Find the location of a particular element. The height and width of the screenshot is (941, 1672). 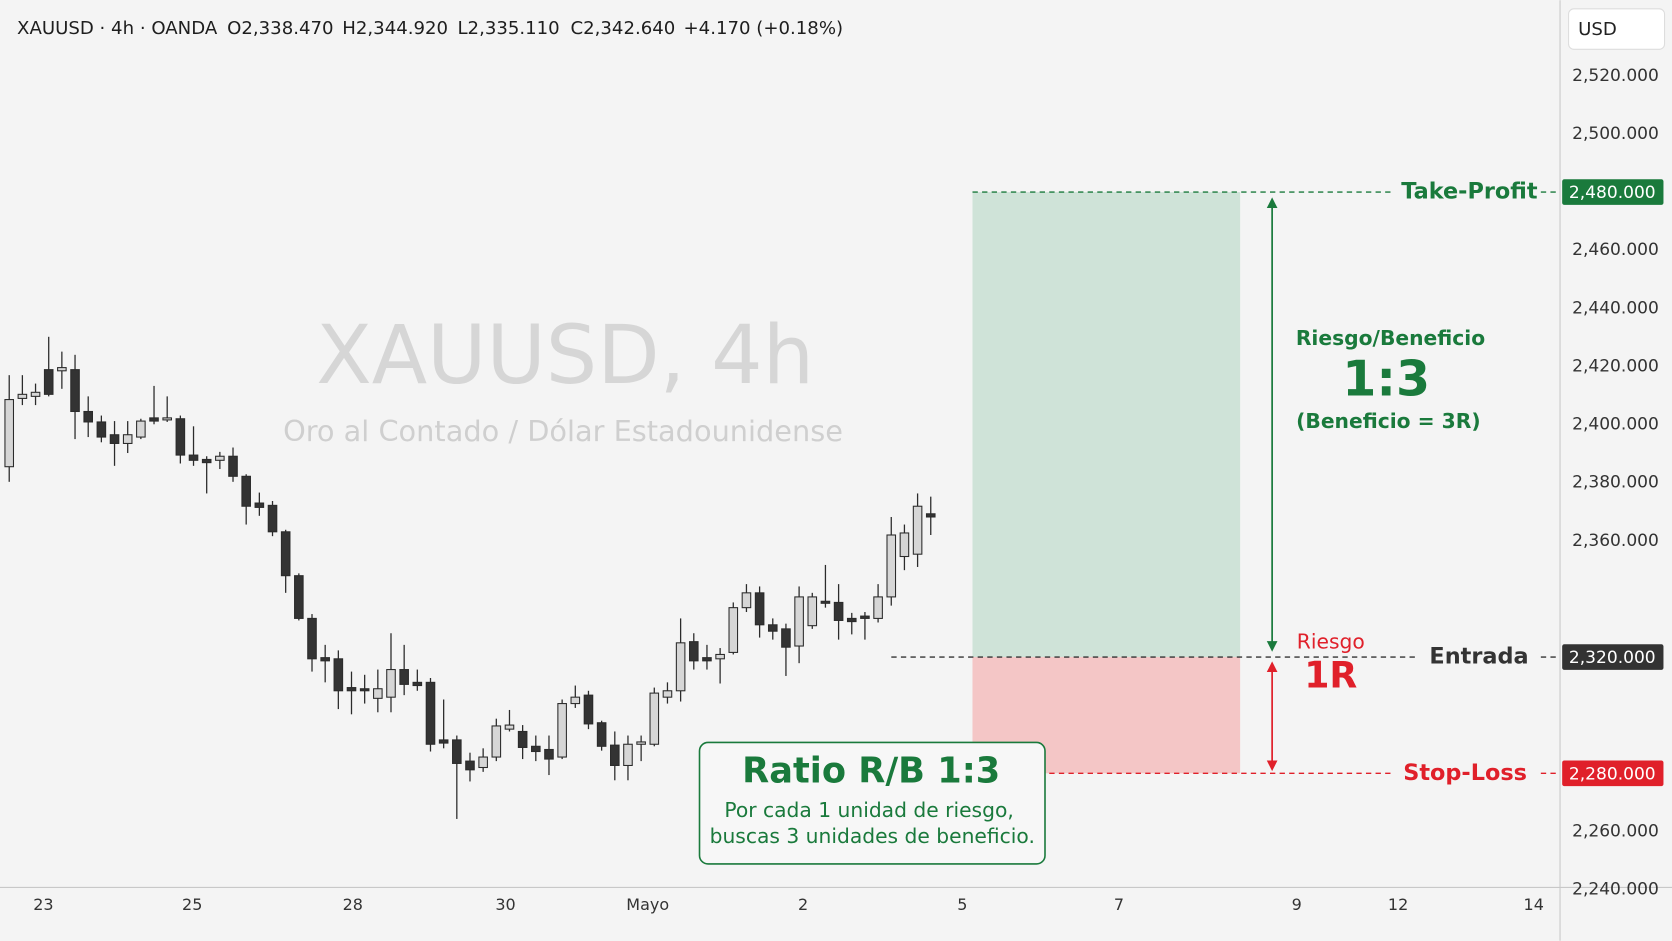

x-tick-label: Mayo is located at coordinates (647, 904).